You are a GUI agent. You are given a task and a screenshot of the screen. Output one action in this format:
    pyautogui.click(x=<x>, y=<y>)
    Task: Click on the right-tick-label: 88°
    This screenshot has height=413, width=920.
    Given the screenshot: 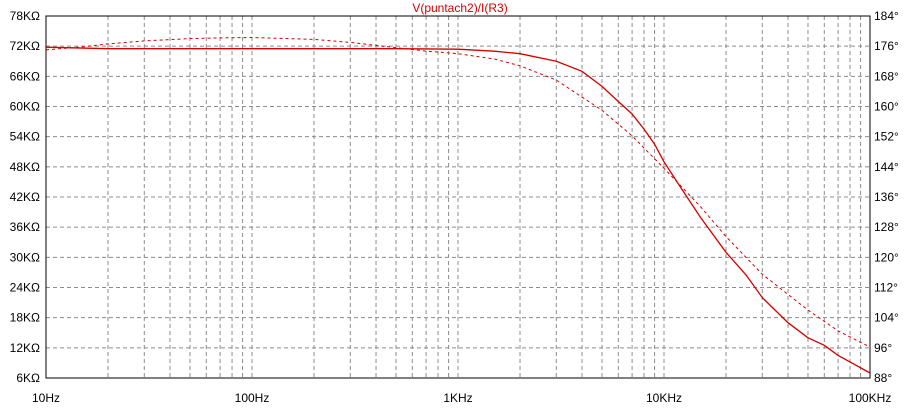 What is the action you would take?
    pyautogui.click(x=883, y=378)
    